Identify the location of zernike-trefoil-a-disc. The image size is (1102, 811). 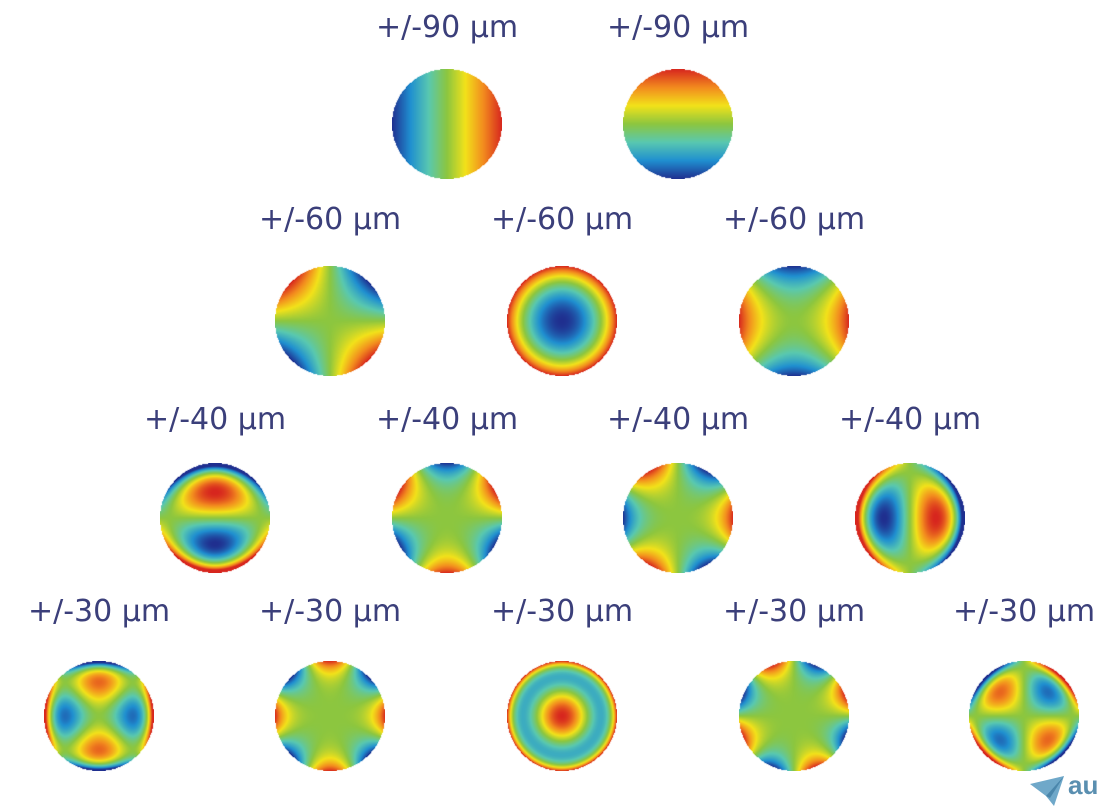
(447, 518).